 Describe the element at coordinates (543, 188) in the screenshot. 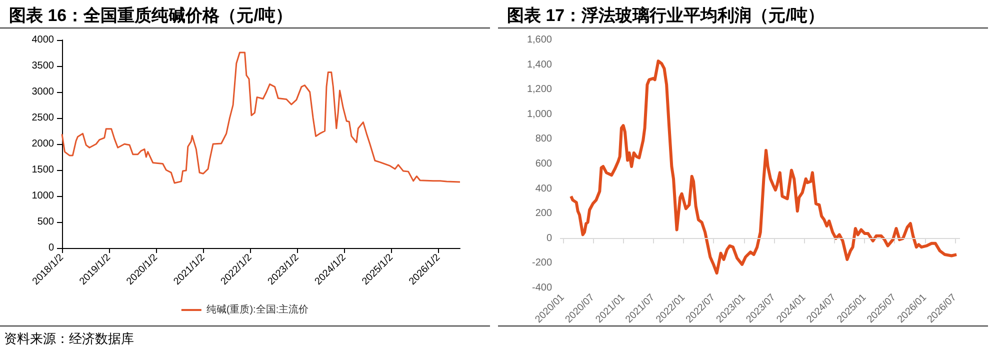

I see `y-tick-label: 400` at that location.